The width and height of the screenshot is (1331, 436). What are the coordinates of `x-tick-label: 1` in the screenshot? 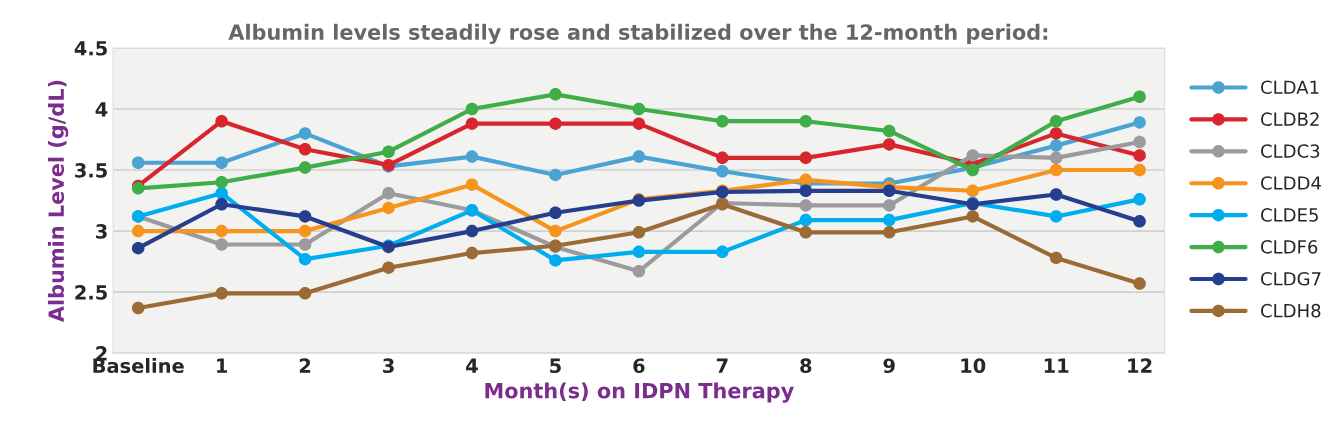 It's located at (222, 365).